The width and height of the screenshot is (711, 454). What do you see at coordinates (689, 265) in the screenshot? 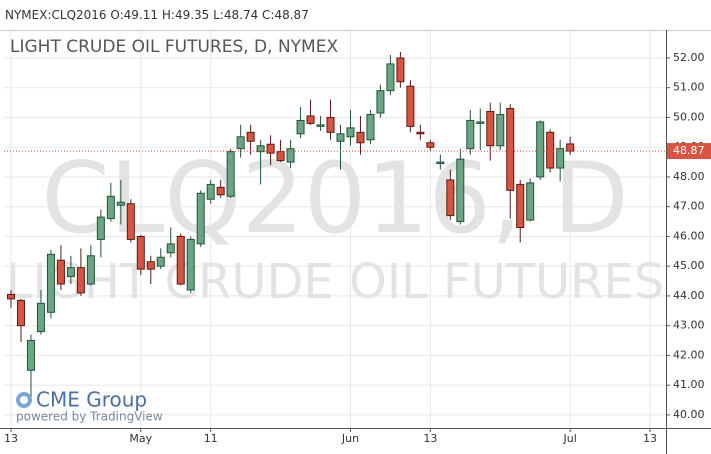
I see `y-tick-label: 45.00` at bounding box center [689, 265].